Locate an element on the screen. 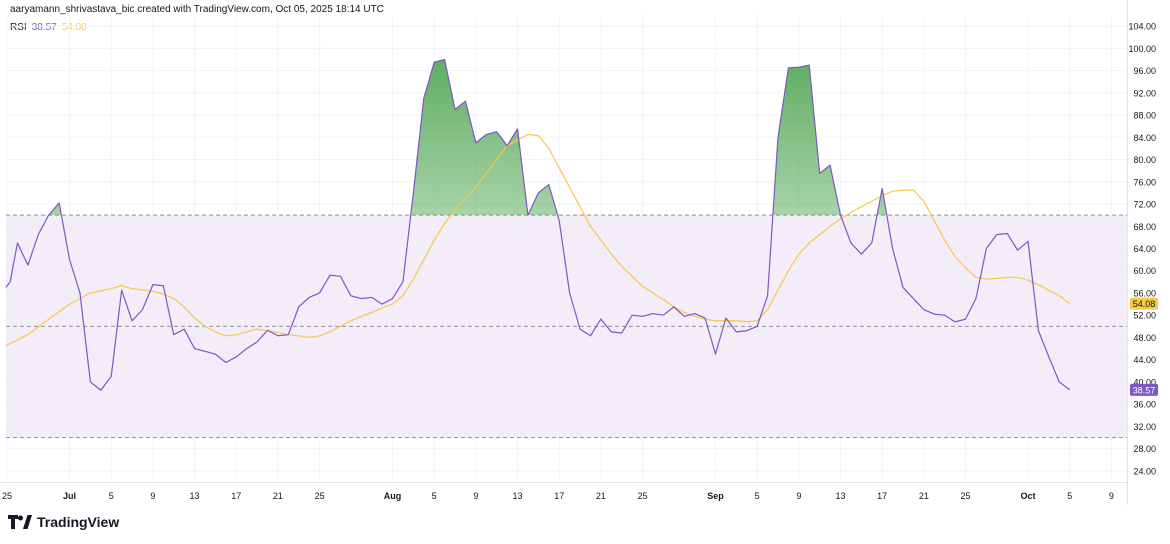 The width and height of the screenshot is (1170, 544). y-tick-label: 56.00 is located at coordinates (1144, 293).